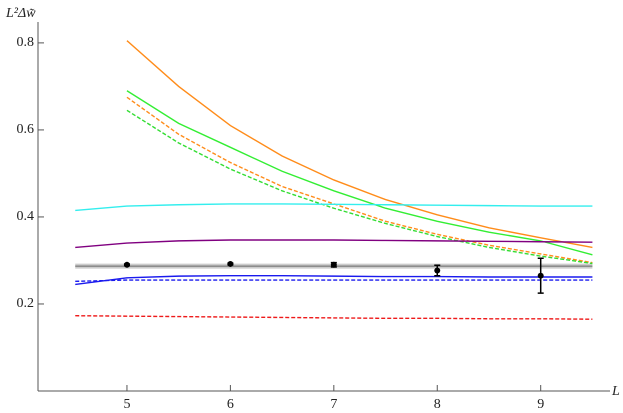 The image size is (623, 413). What do you see at coordinates (615, 391) in the screenshot?
I see `x-axis-label: L` at bounding box center [615, 391].